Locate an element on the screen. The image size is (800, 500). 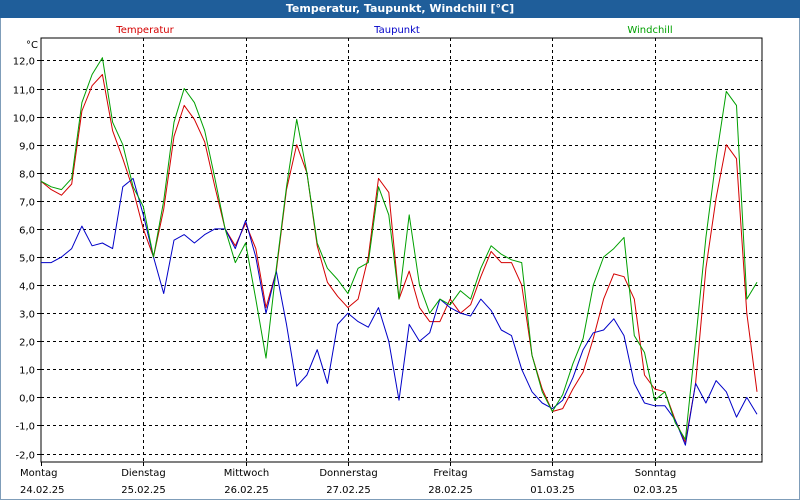
x-tick-date: 01.03.25 is located at coordinates (552, 490).